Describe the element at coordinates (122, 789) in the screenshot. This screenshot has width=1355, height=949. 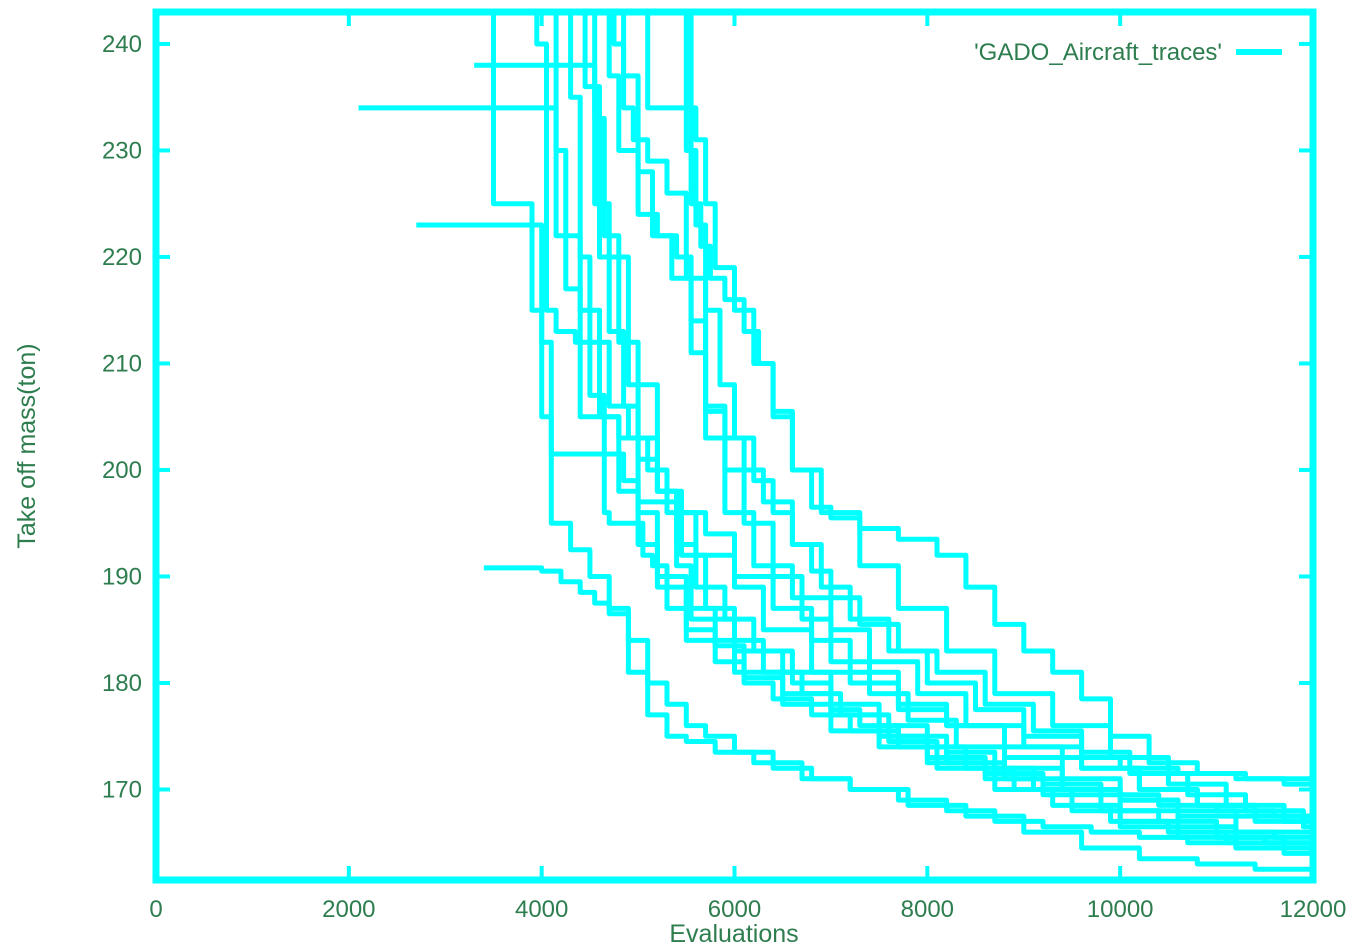
I see `y-tick-label: 170` at that location.